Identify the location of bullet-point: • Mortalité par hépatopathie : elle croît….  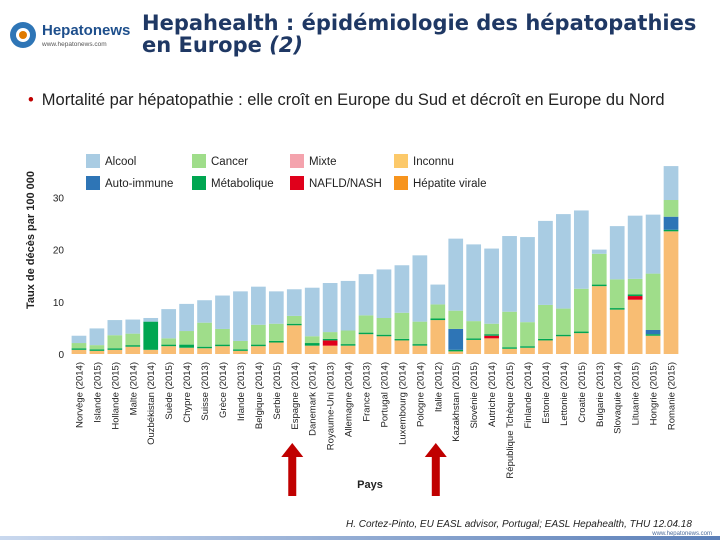
(368, 100).